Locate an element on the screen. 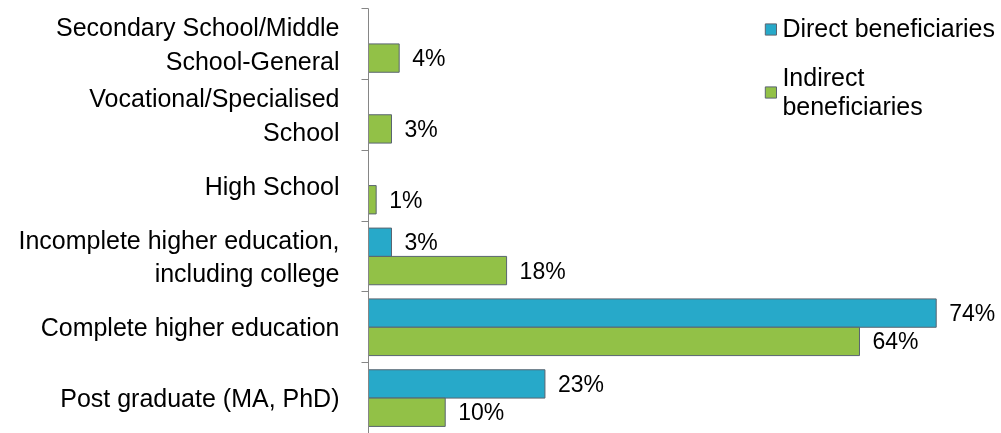 This screenshot has width=1001, height=433. data-label: 64% is located at coordinates (895, 341).